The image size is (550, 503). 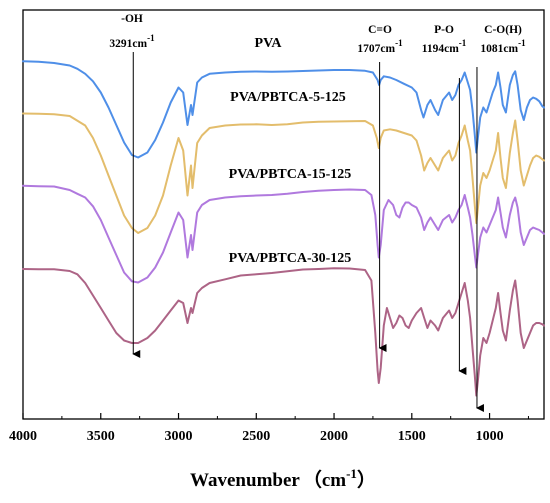 I want to click on annotation-wavenumber-1: 3291cm-1, so click(x=132, y=41).